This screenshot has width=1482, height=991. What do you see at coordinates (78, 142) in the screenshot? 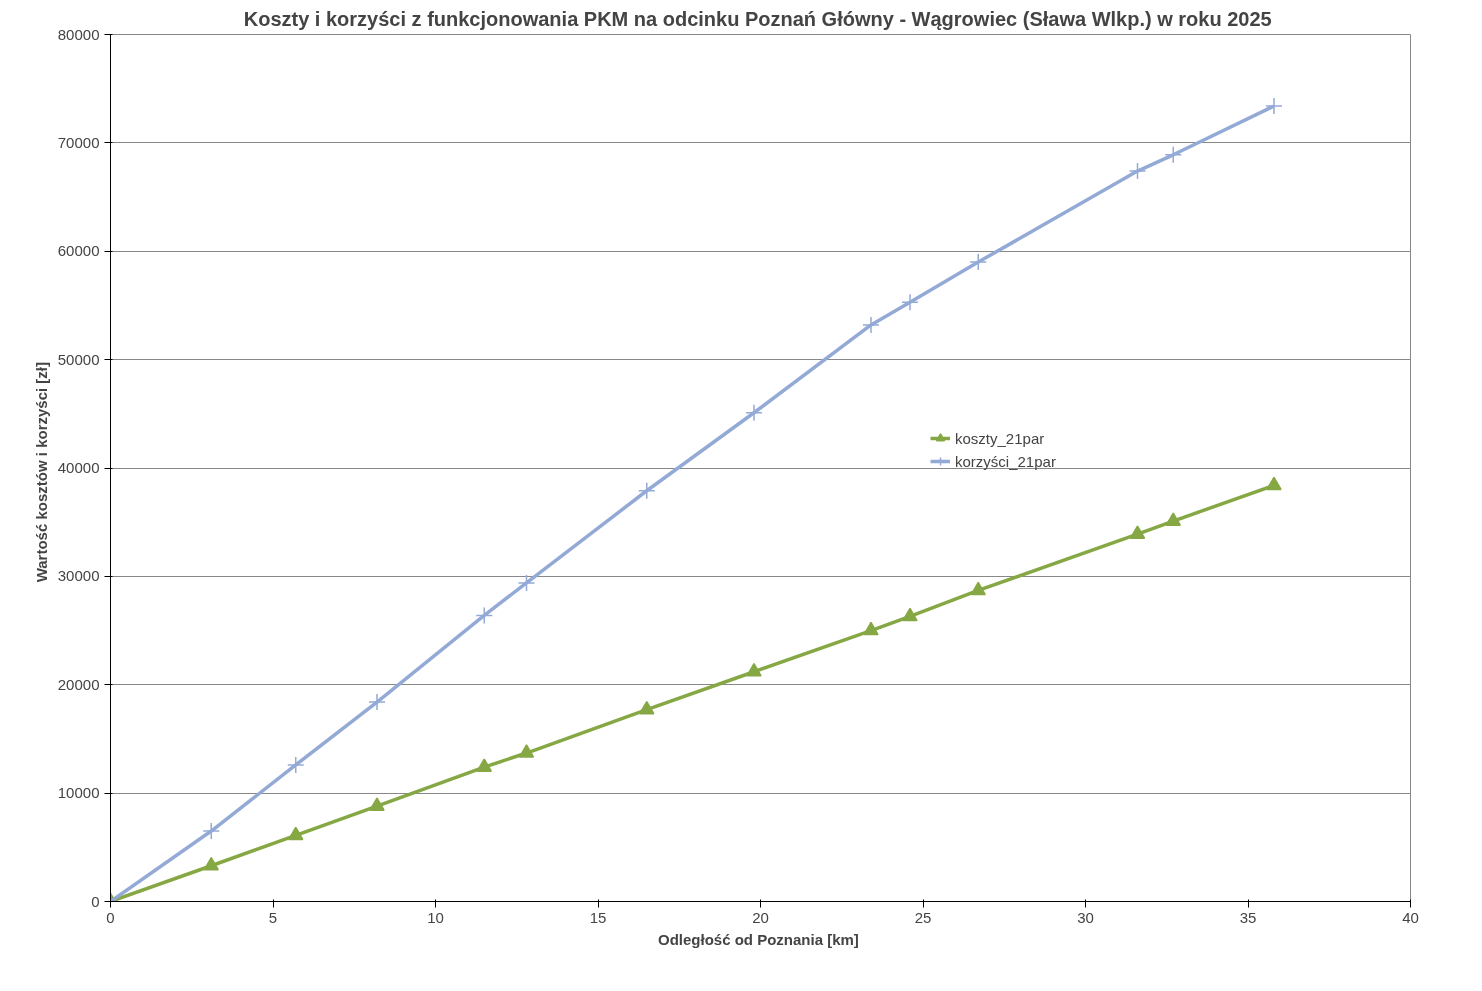
I see `y-tick-label: 70000` at bounding box center [78, 142].